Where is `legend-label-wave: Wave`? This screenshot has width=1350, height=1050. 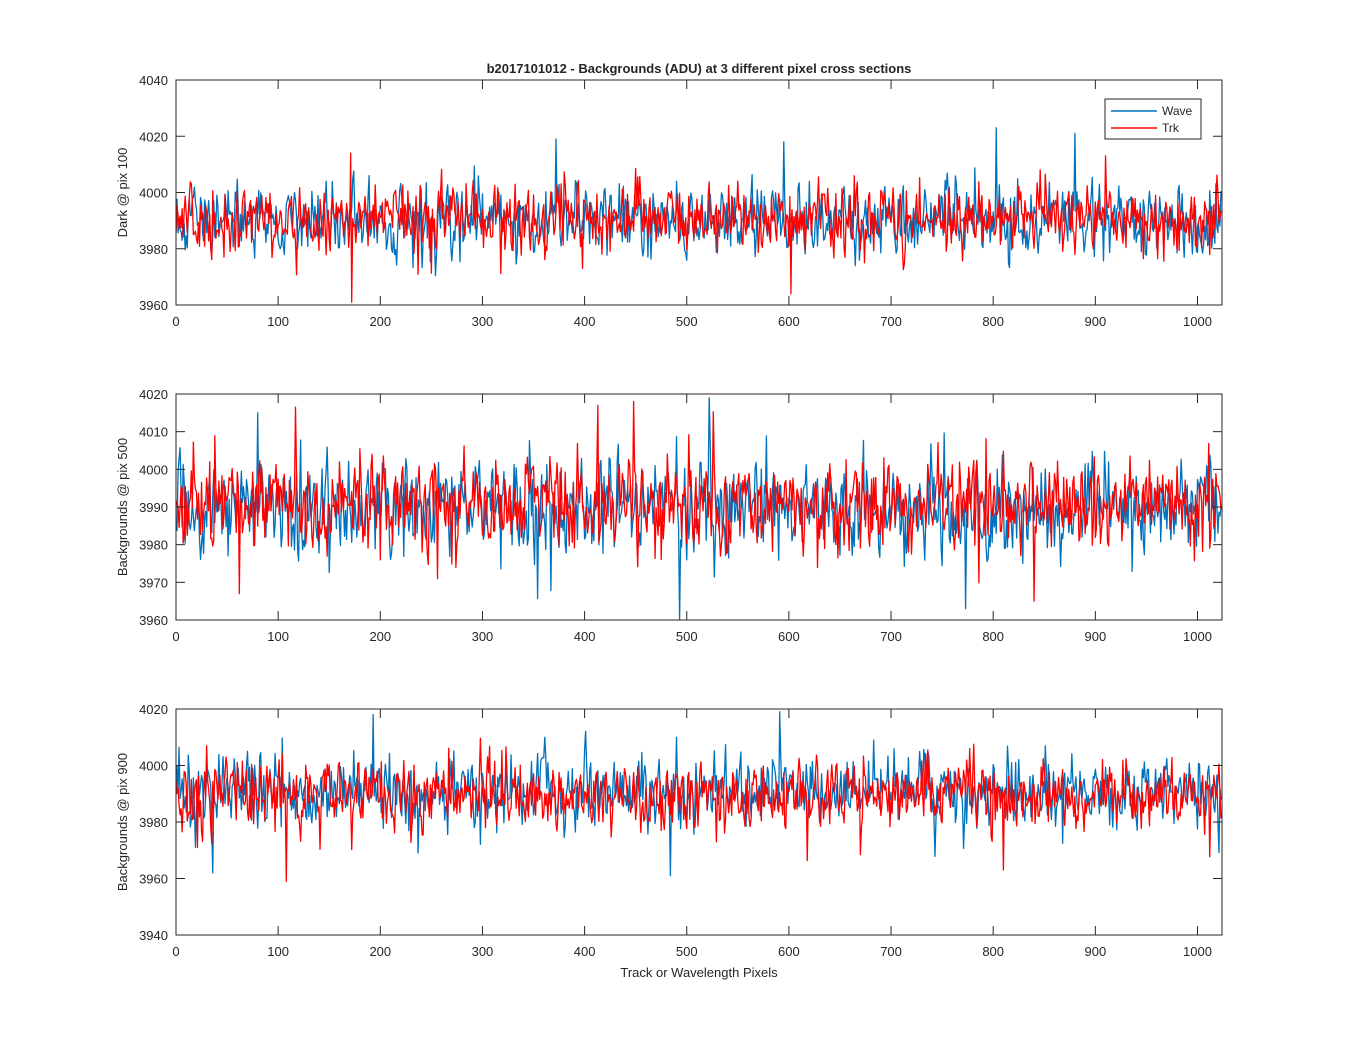 legend-label-wave: Wave is located at coordinates (1177, 111).